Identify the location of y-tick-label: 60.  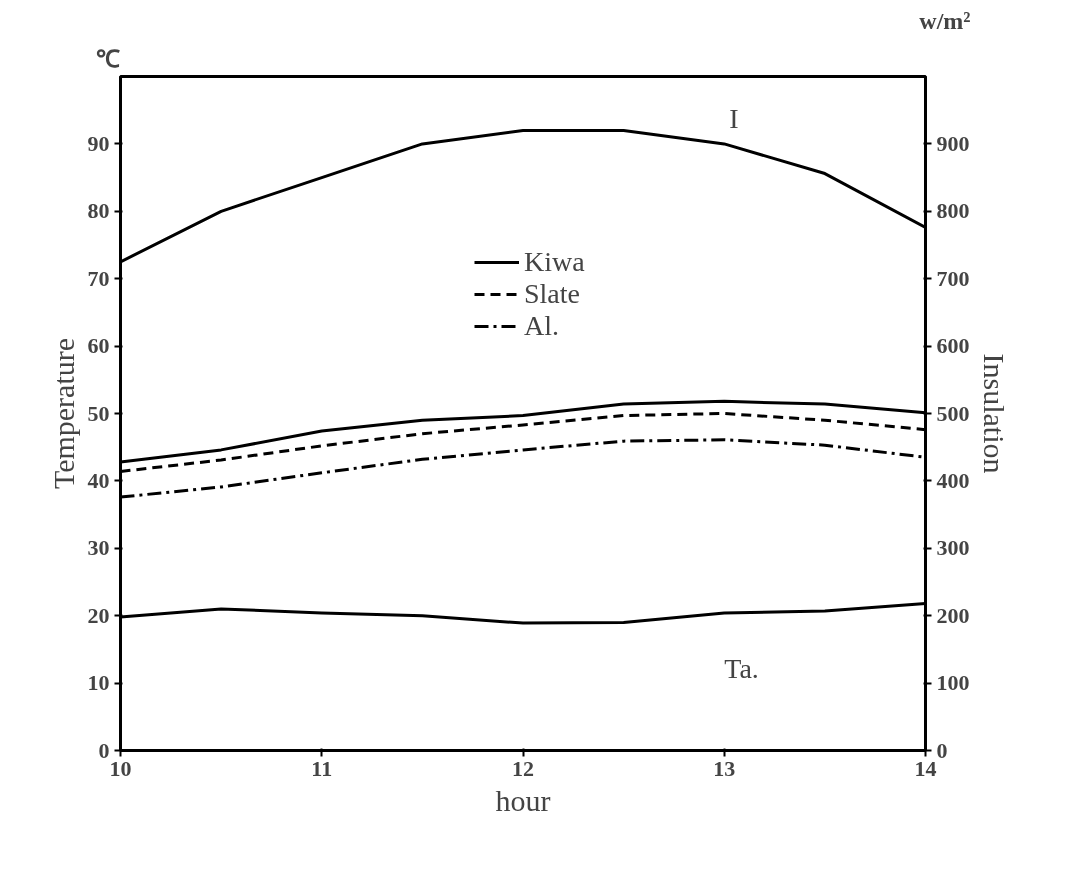
(98, 346).